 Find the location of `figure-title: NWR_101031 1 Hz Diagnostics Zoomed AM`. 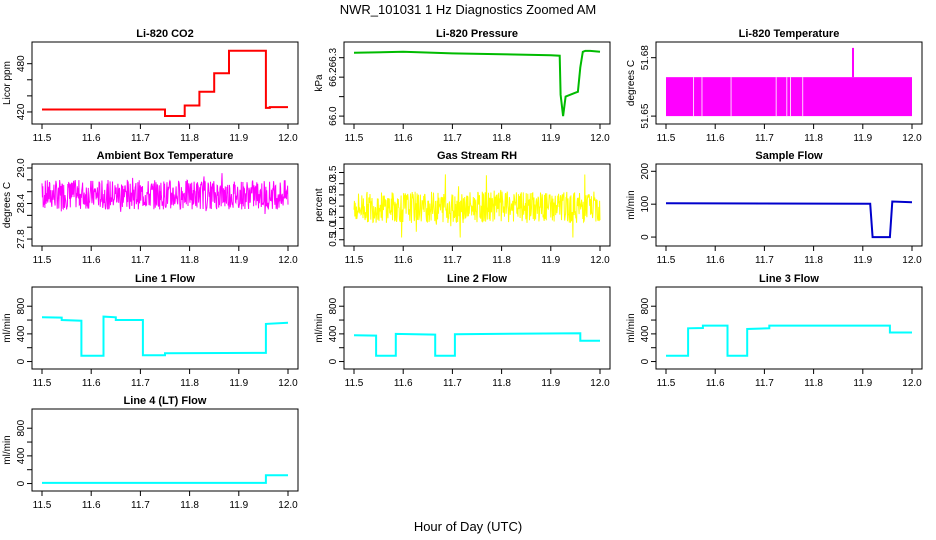

figure-title: NWR_101031 1 Hz Diagnostics Zoomed AM is located at coordinates (468, 9).